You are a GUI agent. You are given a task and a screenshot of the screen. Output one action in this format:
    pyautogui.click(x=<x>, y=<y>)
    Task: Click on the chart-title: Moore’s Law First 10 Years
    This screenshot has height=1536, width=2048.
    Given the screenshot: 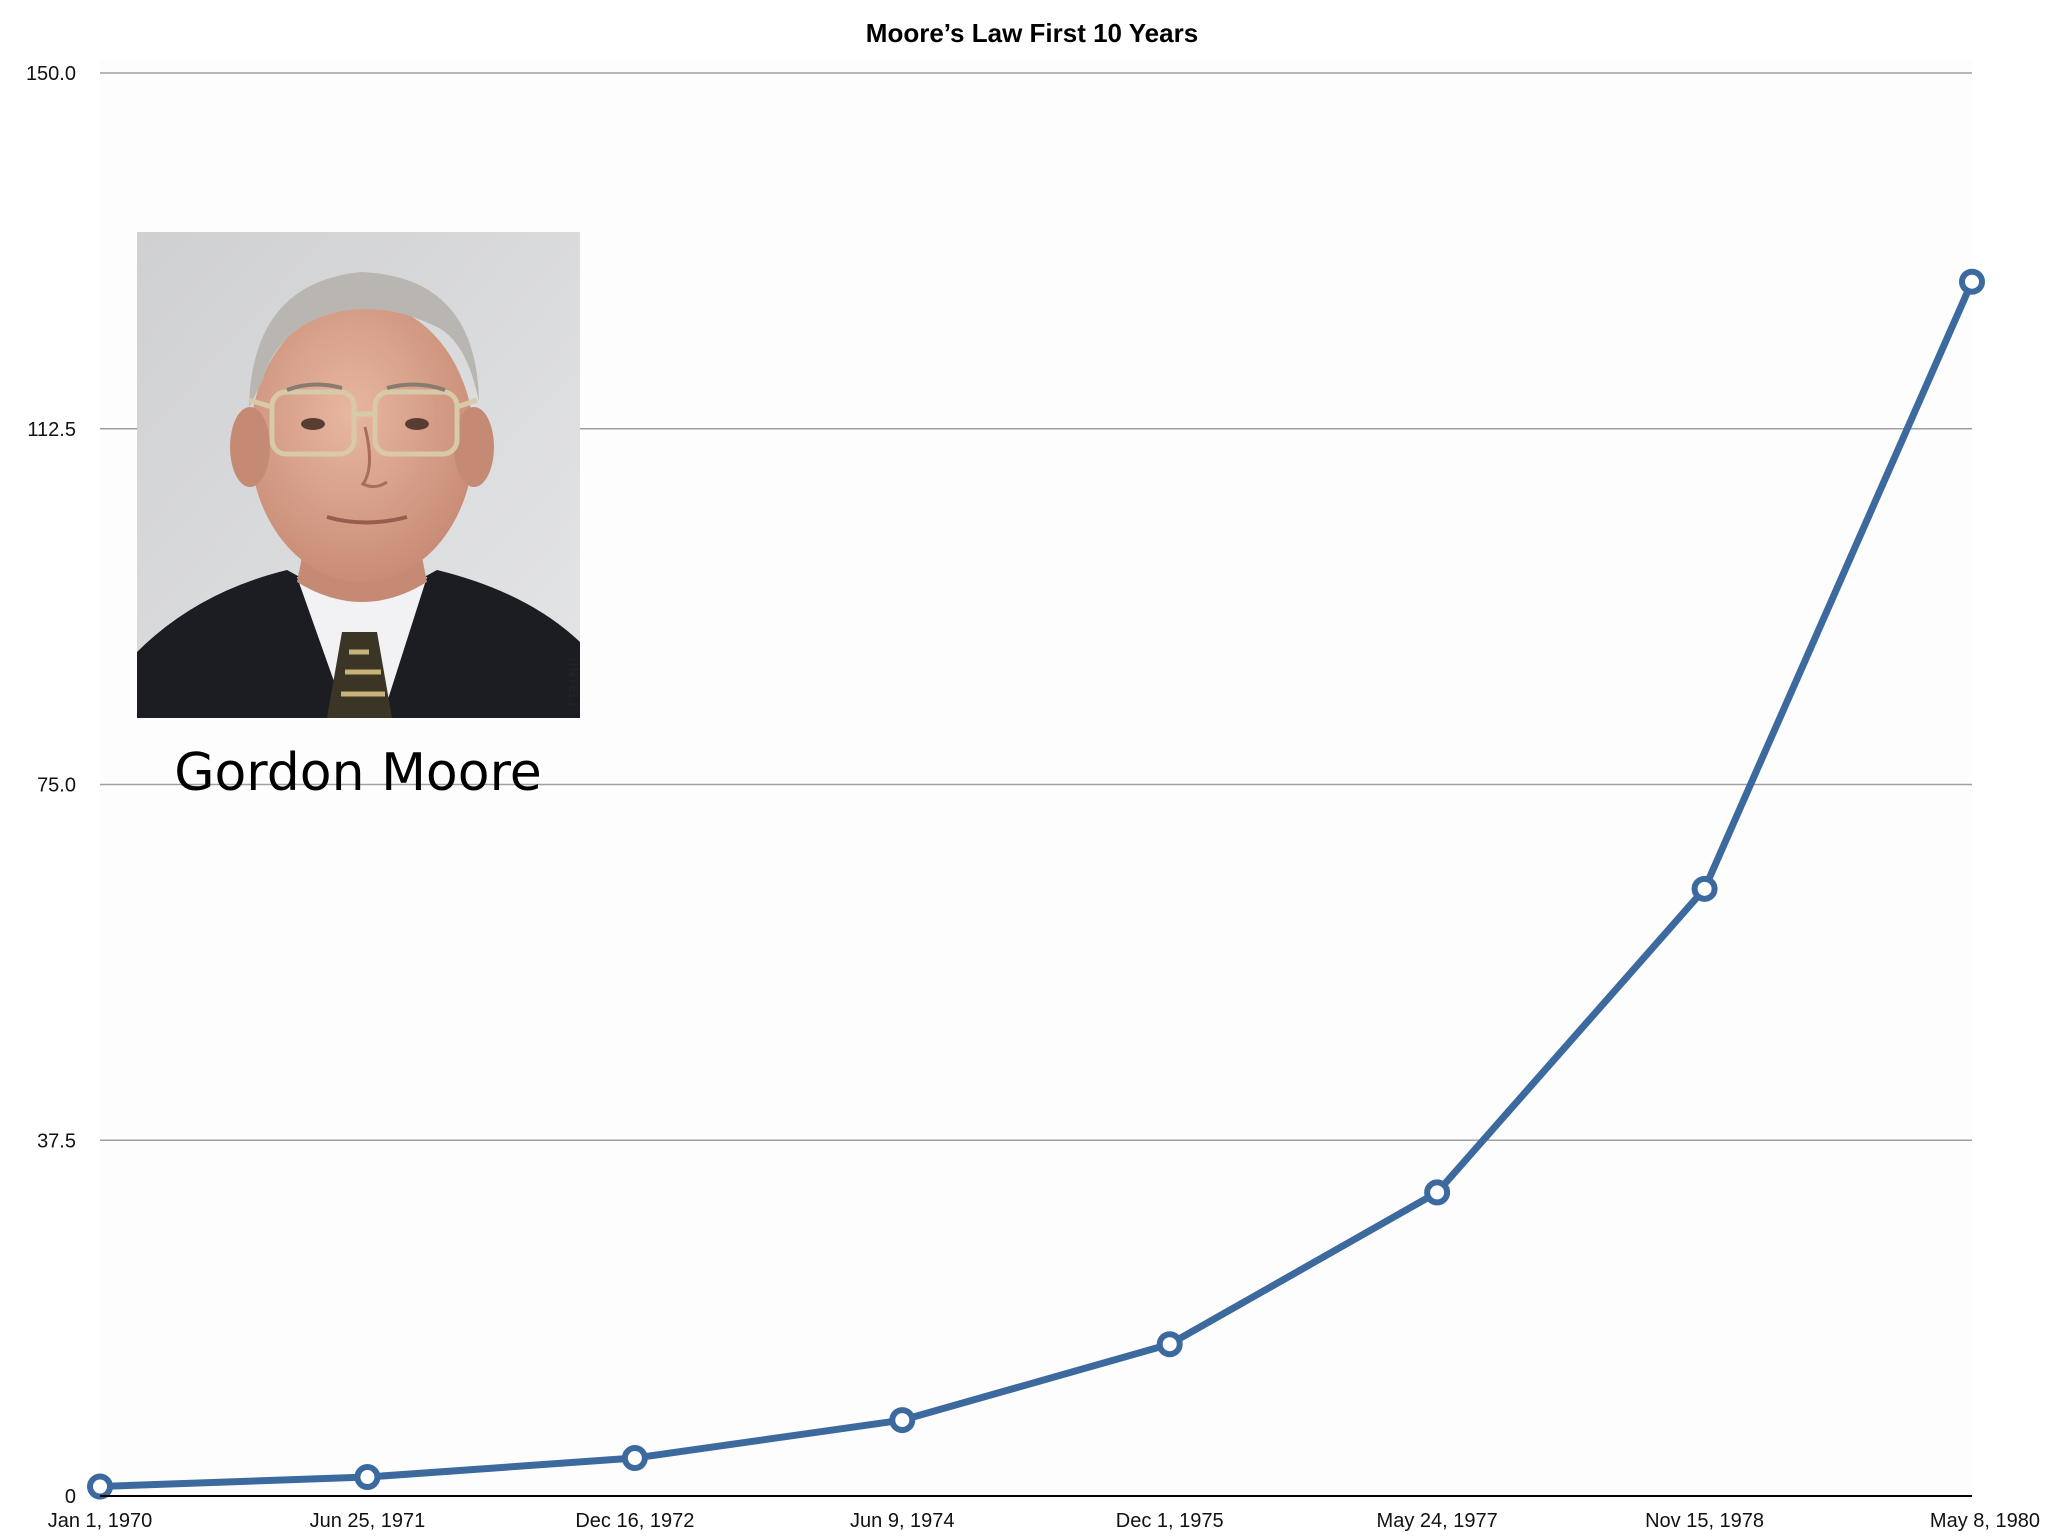 What is the action you would take?
    pyautogui.click(x=1032, y=33)
    